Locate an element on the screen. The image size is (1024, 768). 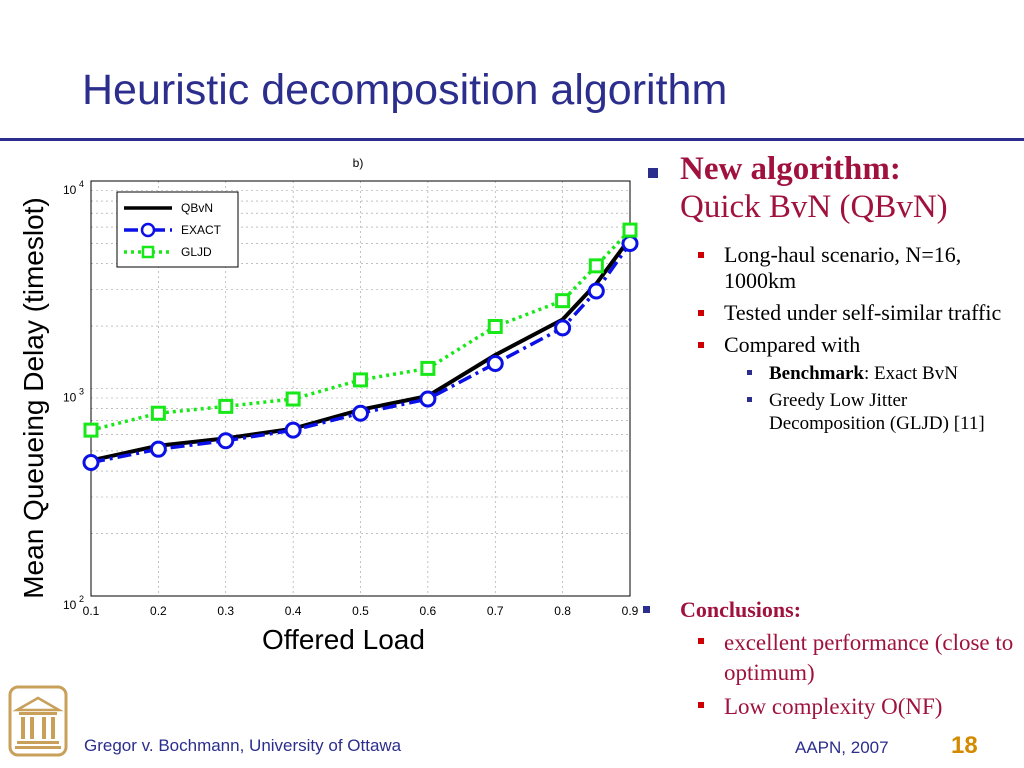
legend-label: QBvN is located at coordinates (197, 208).